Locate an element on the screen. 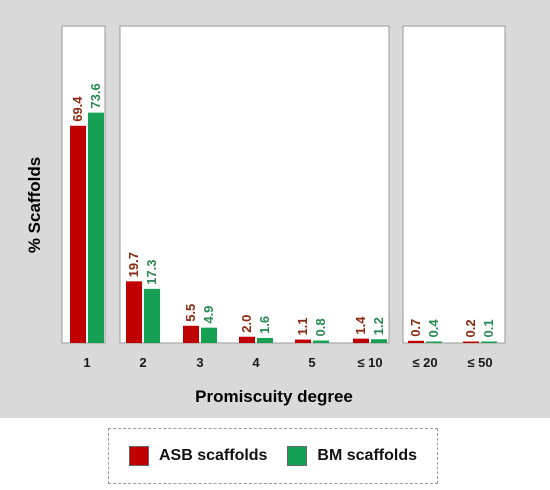  x-tick-label: 4 is located at coordinates (256, 362).